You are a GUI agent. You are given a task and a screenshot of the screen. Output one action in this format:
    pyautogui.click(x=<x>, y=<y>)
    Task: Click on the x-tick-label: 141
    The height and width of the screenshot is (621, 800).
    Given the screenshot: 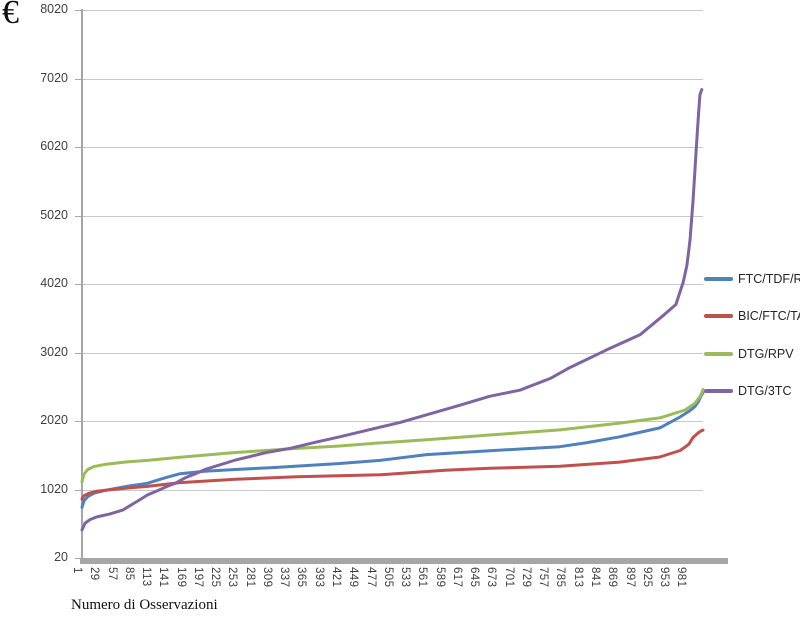 What is the action you would take?
    pyautogui.click(x=163, y=577)
    